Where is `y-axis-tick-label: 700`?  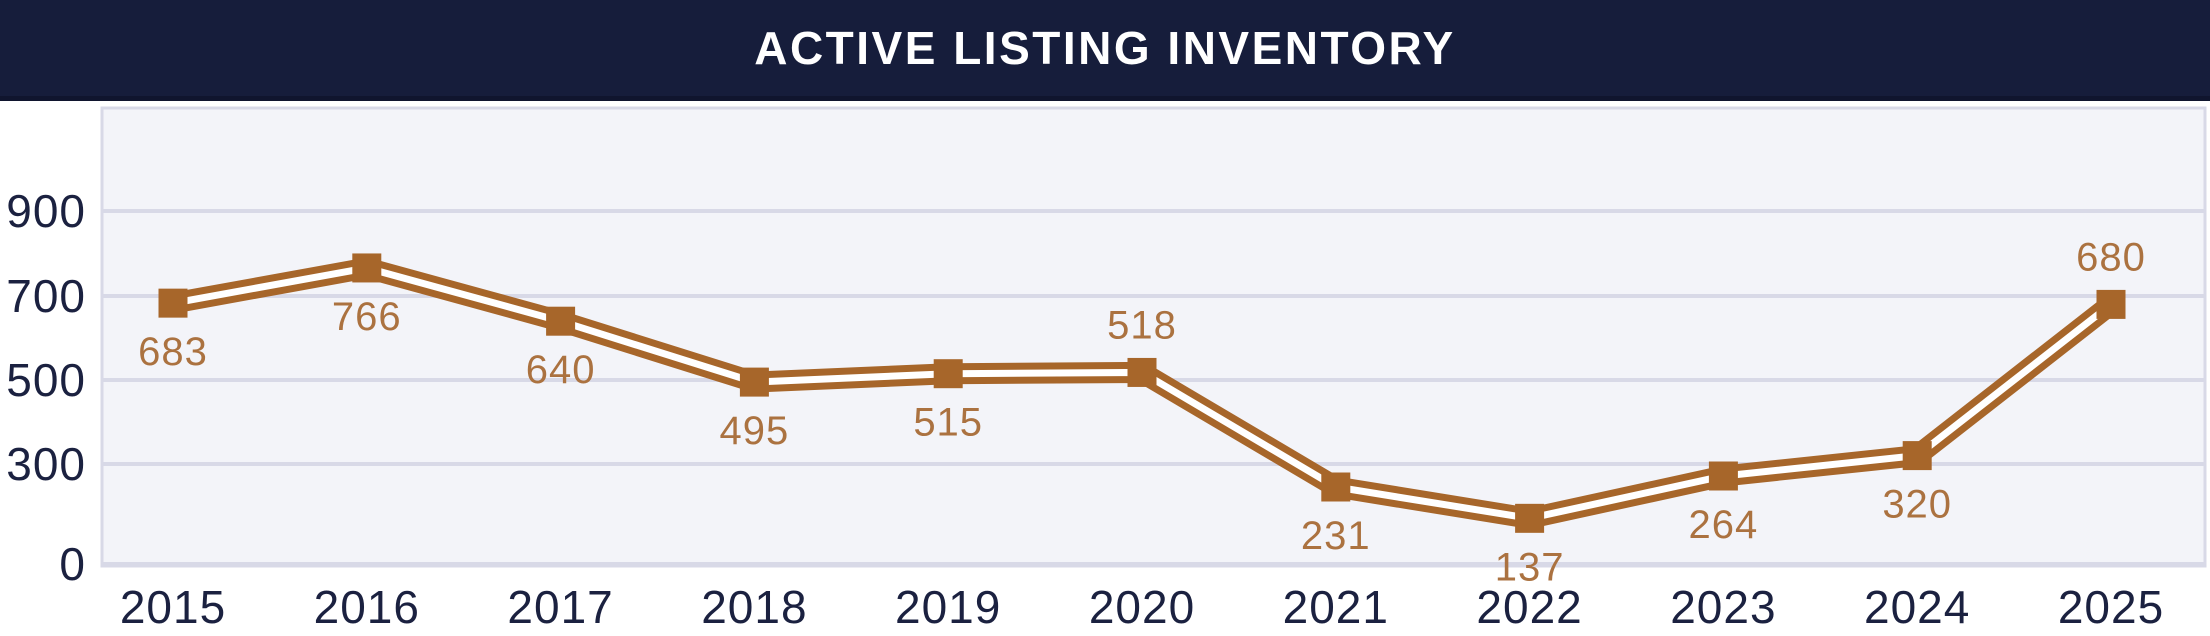 y-axis-tick-label: 700 is located at coordinates (46, 296).